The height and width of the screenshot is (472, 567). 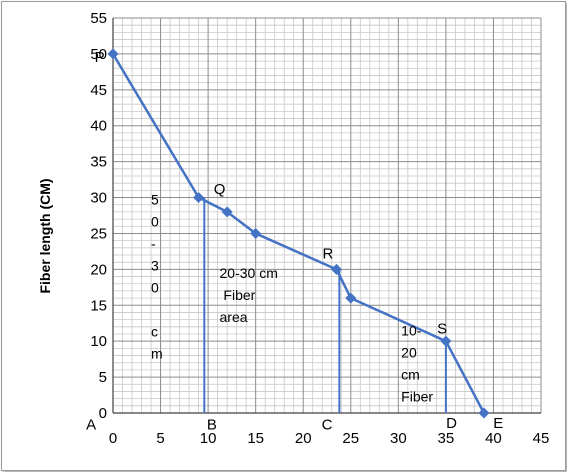 What do you see at coordinates (98, 233) in the screenshot?
I see `y-tick-label: 25` at bounding box center [98, 233].